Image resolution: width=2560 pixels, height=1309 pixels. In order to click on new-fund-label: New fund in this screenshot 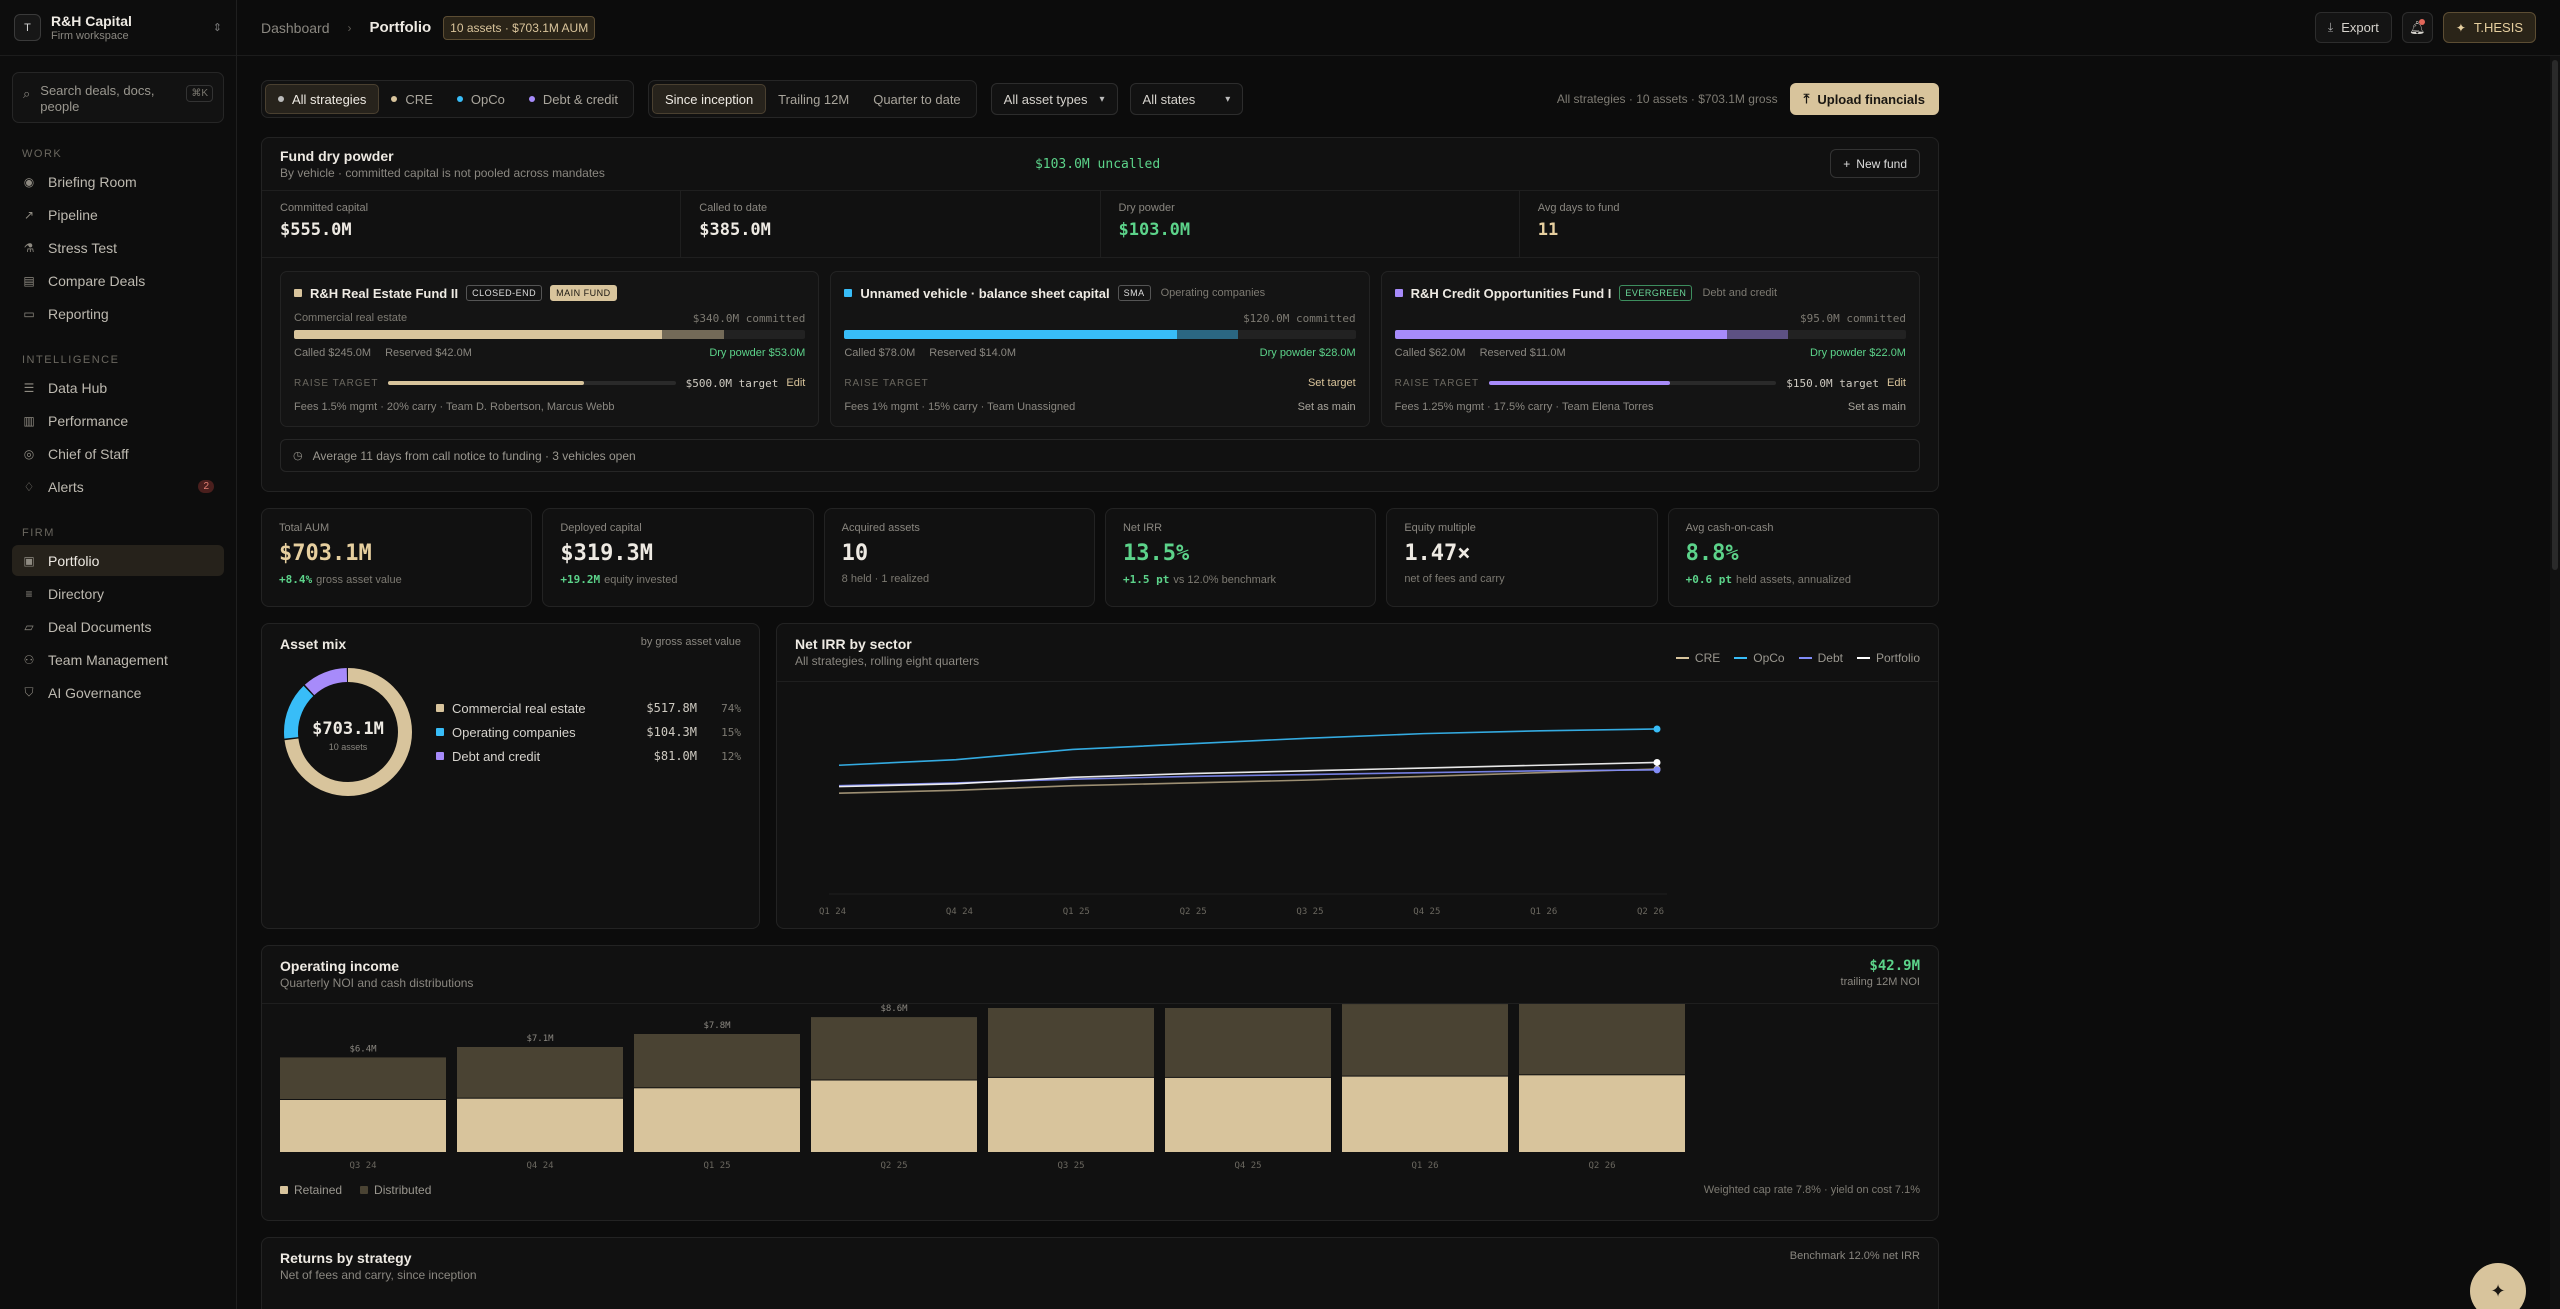, I will do `click(1881, 163)`.